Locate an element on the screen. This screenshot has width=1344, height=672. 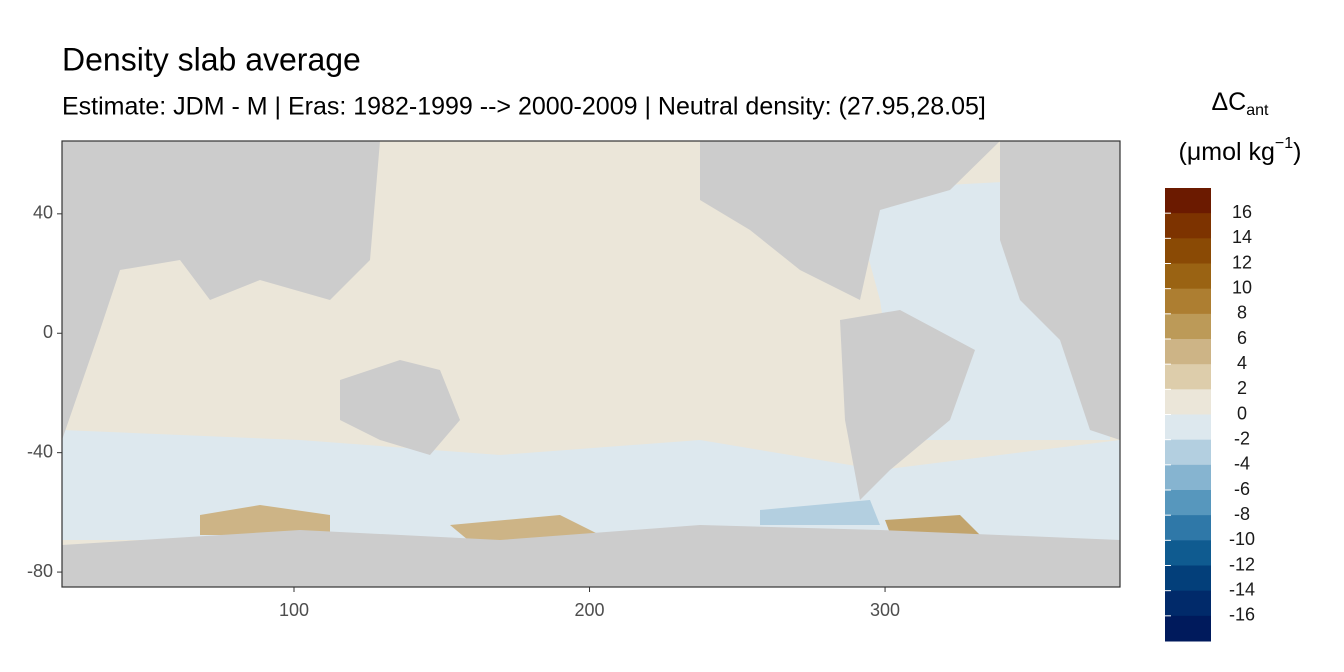
x-tick-label: 300 is located at coordinates (885, 610).